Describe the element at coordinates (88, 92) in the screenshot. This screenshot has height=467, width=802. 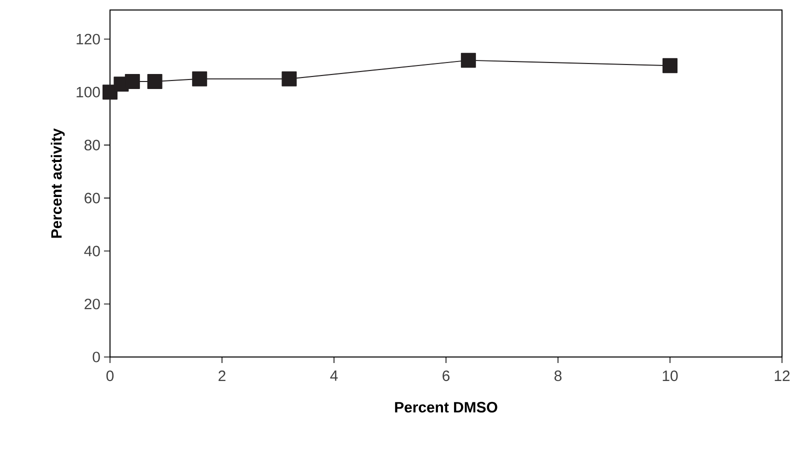
I see `y-tick-label: 100` at that location.